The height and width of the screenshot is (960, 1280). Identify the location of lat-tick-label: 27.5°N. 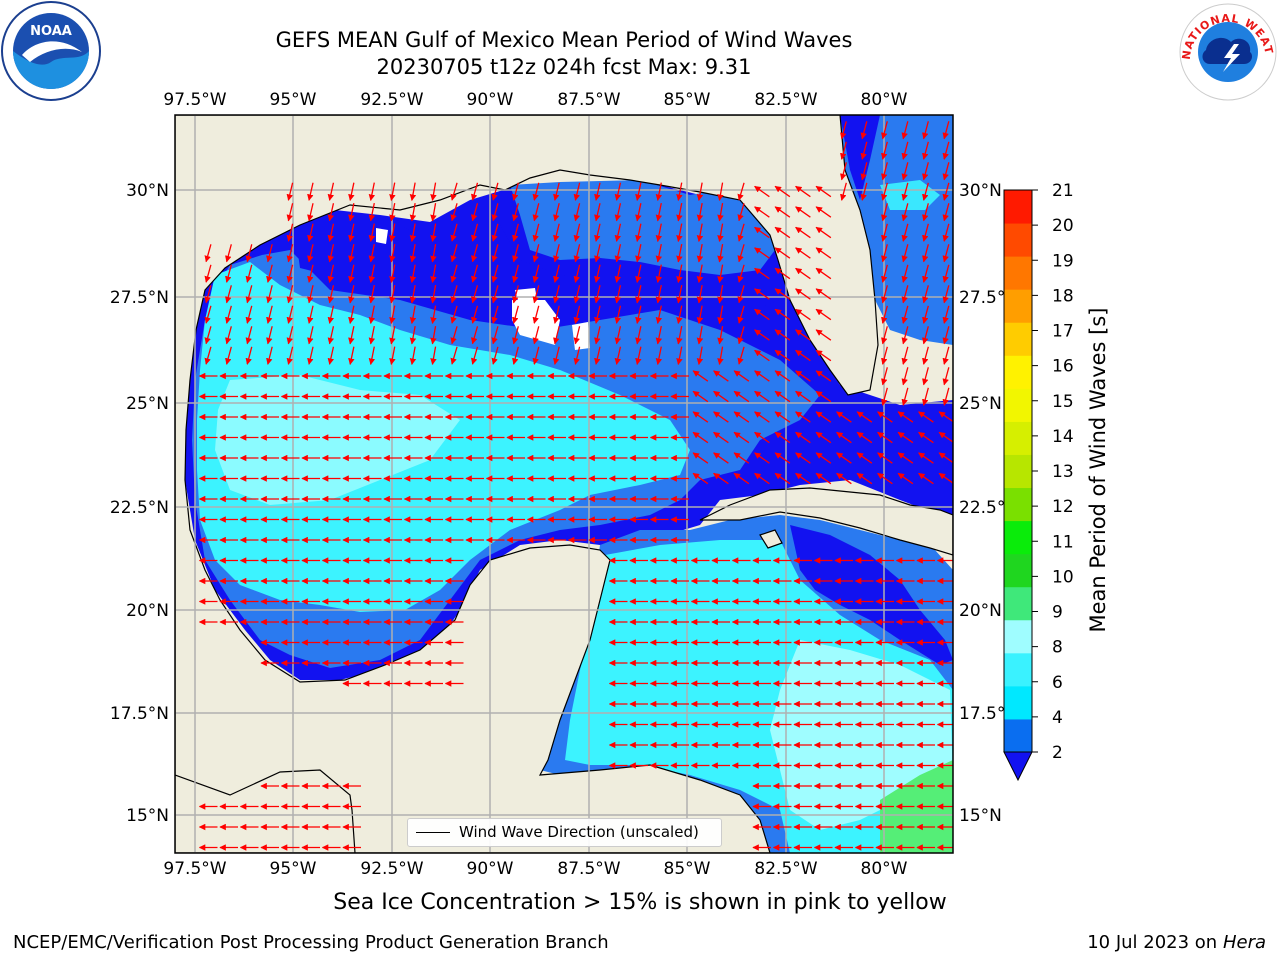
(988, 298).